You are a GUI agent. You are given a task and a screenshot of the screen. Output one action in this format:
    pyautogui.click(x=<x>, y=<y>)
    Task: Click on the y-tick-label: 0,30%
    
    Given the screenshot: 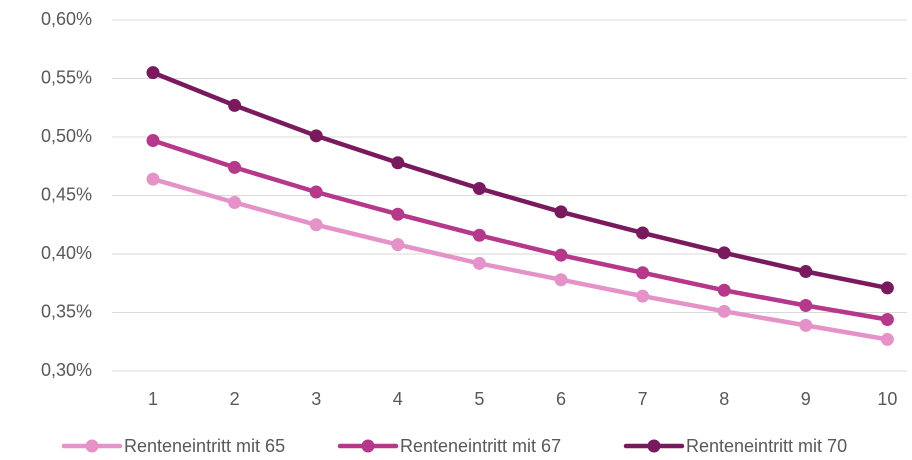 What is the action you would take?
    pyautogui.click(x=66, y=370)
    